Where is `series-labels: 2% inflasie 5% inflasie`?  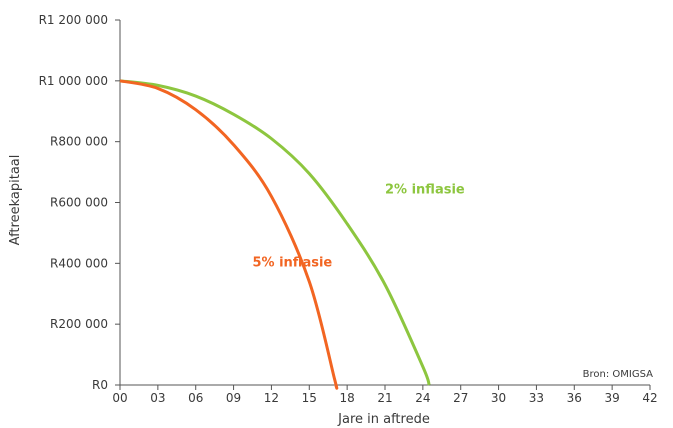 series-labels: 2% inflasie 5% inflasie is located at coordinates (359, 226).